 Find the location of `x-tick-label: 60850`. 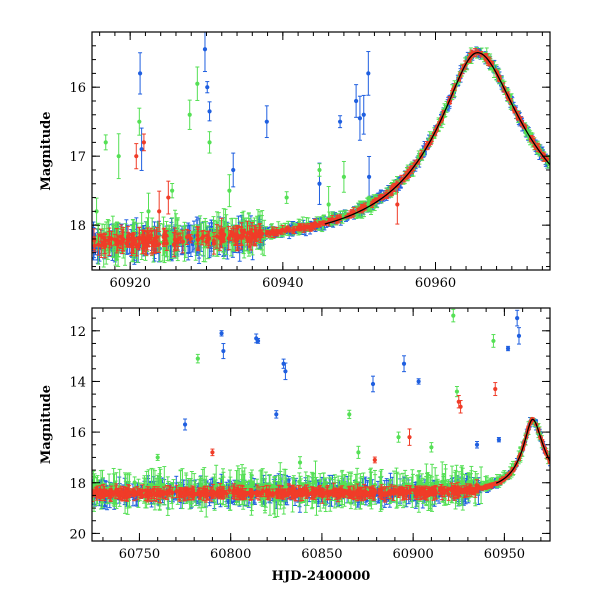

x-tick-label: 60850 is located at coordinates (321, 554).